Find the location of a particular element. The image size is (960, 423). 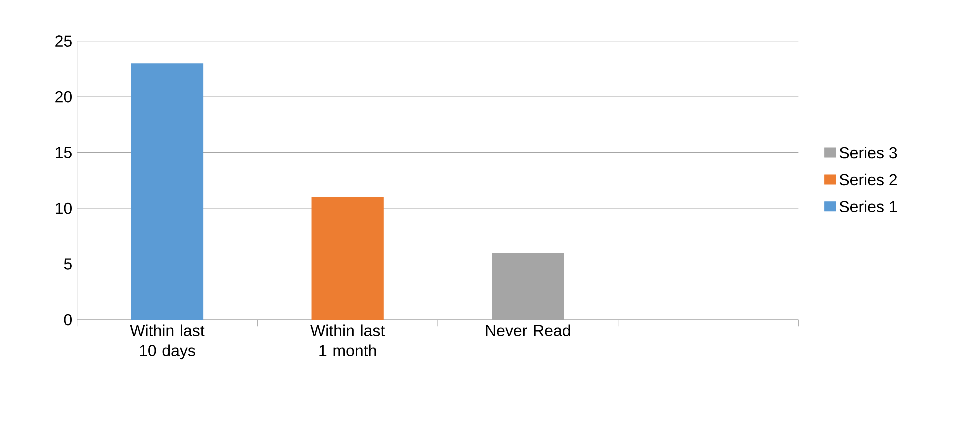

y-tick-label: 20 is located at coordinates (64, 97).